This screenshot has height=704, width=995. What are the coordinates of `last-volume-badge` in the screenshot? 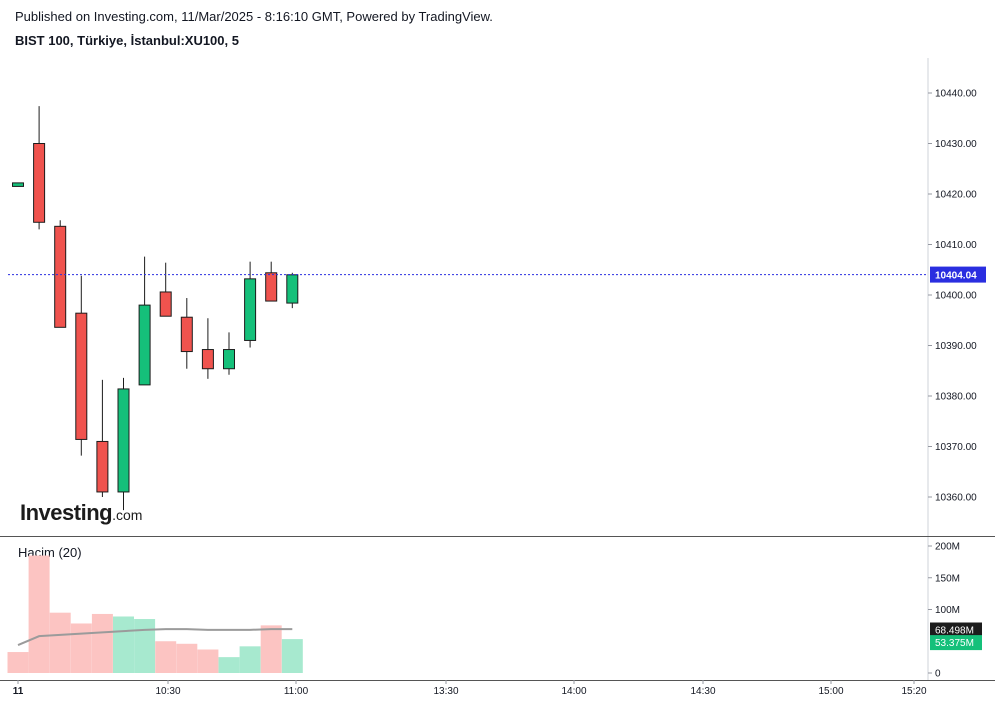 It's located at (956, 643).